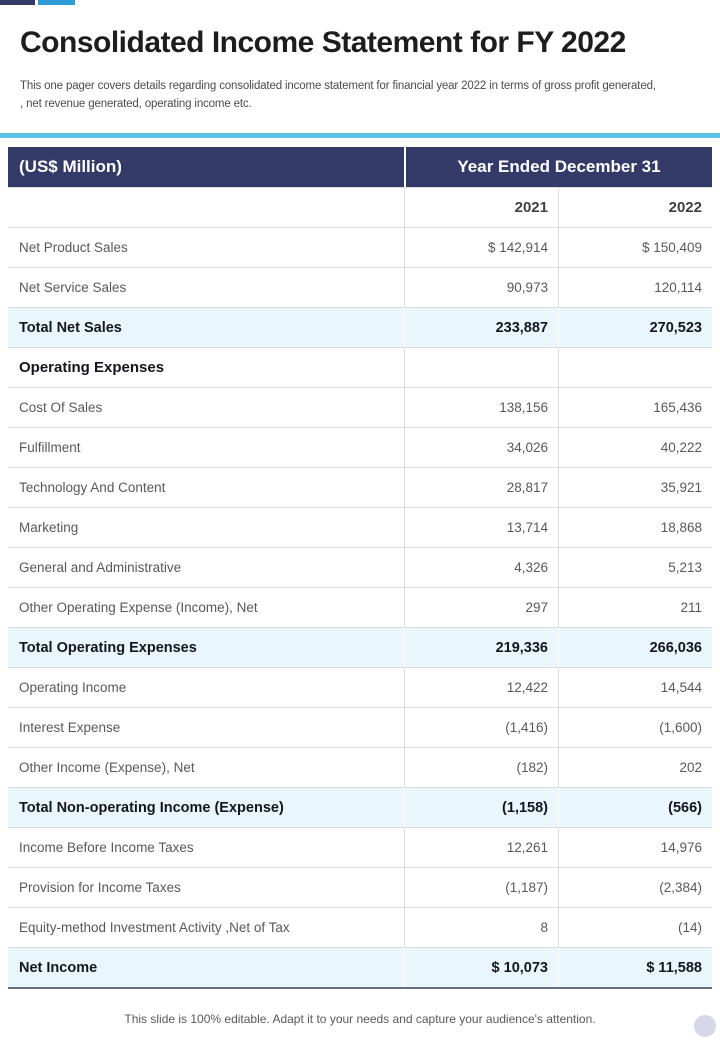 The image size is (720, 1040). What do you see at coordinates (635, 647) in the screenshot?
I see `value-2022: 266,036` at bounding box center [635, 647].